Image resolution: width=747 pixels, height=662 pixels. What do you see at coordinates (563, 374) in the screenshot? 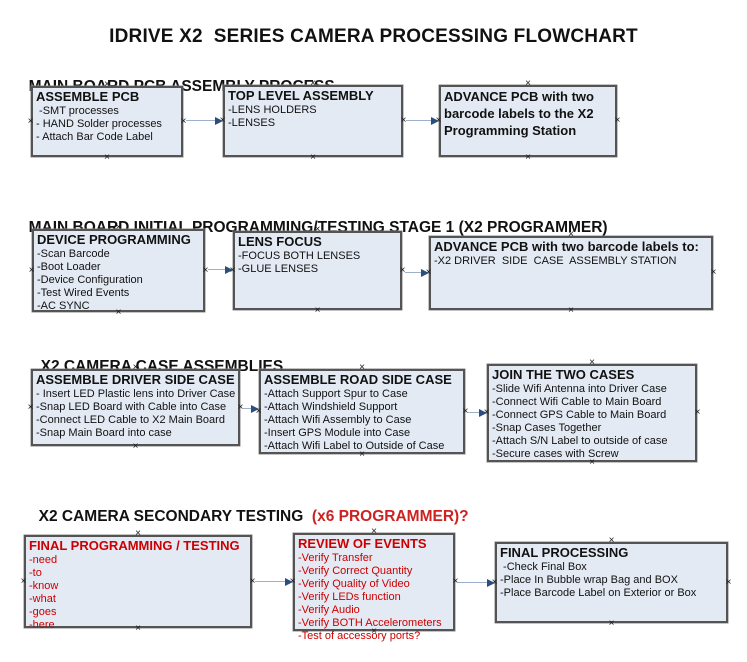
I see `box-title: JOIN THE TWO CASES` at bounding box center [563, 374].